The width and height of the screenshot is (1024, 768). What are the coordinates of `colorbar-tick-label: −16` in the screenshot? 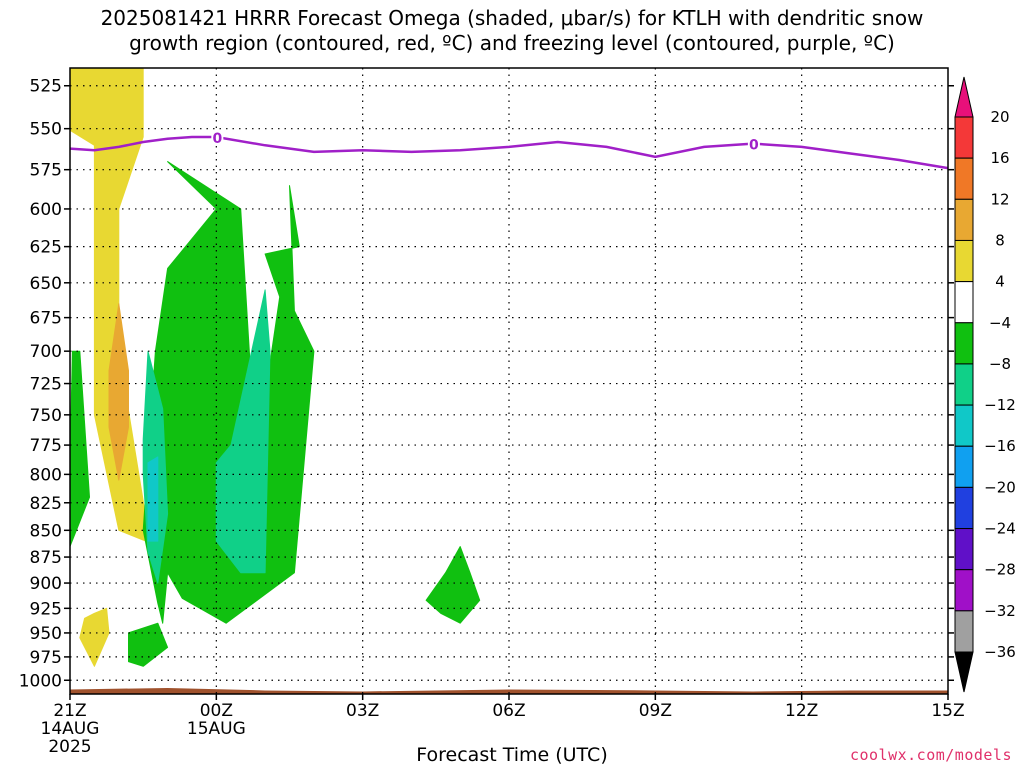 It's located at (1000, 446).